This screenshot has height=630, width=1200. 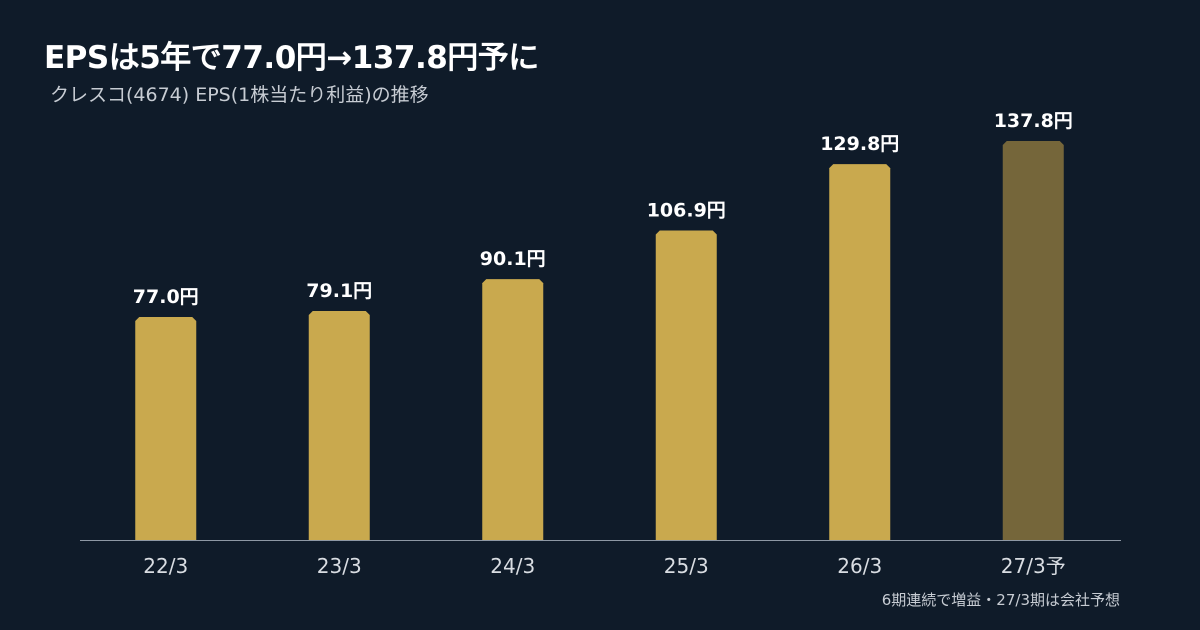 I want to click on chart-subtitle: クレスコ(4674) EPS(1株当たり利益)の推移, so click(x=239, y=95).